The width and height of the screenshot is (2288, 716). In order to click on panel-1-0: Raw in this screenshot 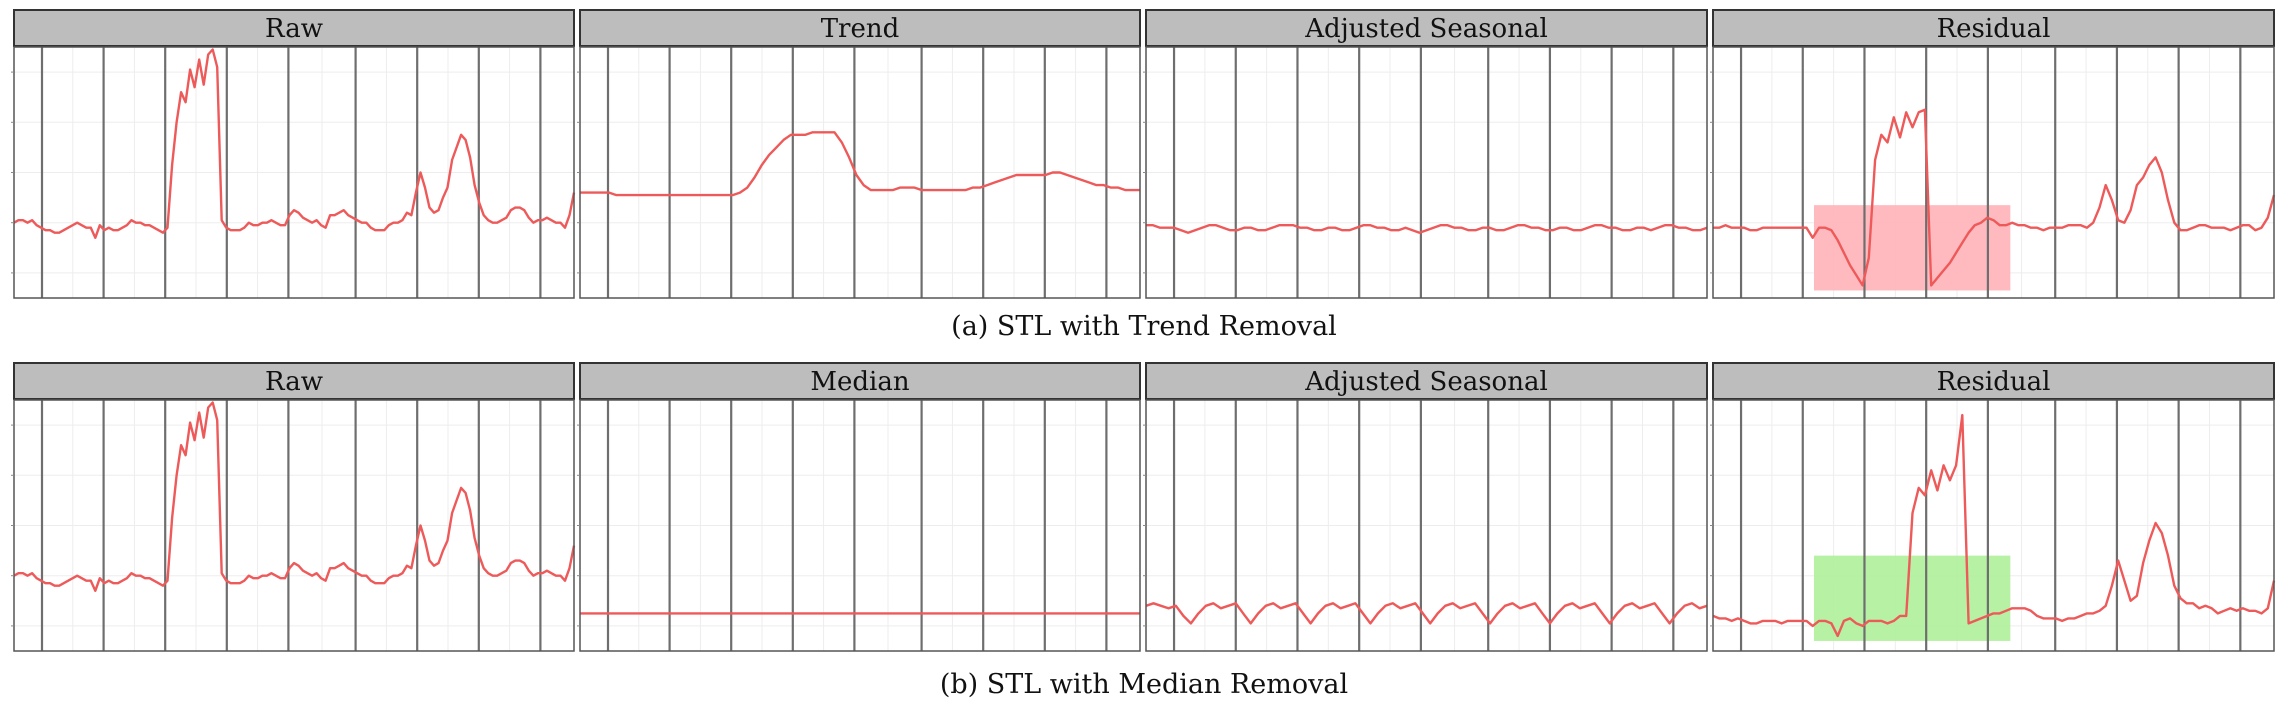, I will do `click(293, 507)`.